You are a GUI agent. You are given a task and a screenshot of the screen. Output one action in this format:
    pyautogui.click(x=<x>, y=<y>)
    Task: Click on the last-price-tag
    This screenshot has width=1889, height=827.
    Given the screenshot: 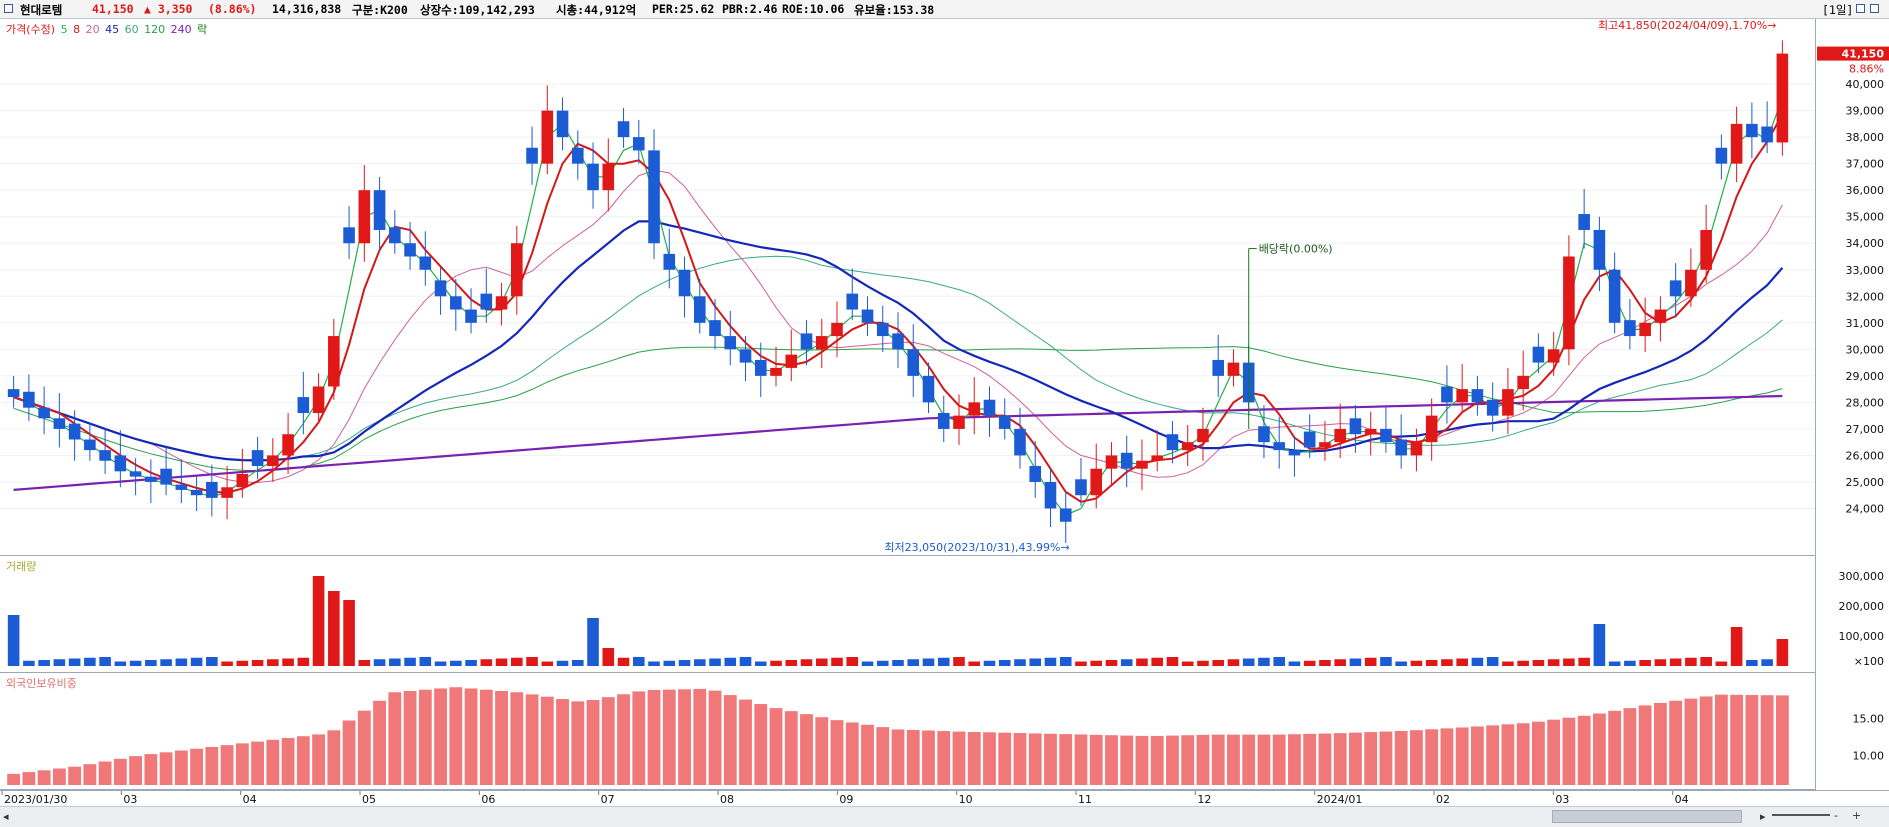 What is the action you would take?
    pyautogui.click(x=1853, y=53)
    